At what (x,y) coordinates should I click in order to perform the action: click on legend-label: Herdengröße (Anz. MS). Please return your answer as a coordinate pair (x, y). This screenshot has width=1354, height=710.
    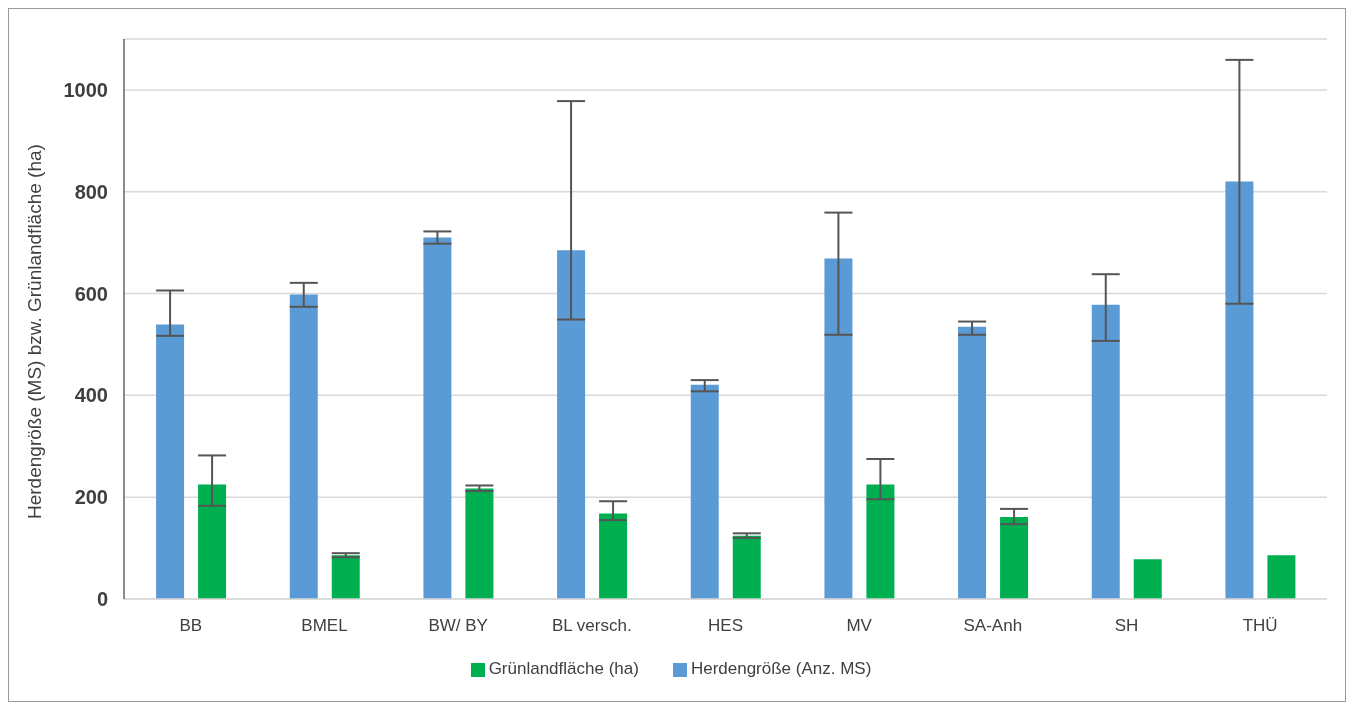
    Looking at the image, I should click on (781, 668).